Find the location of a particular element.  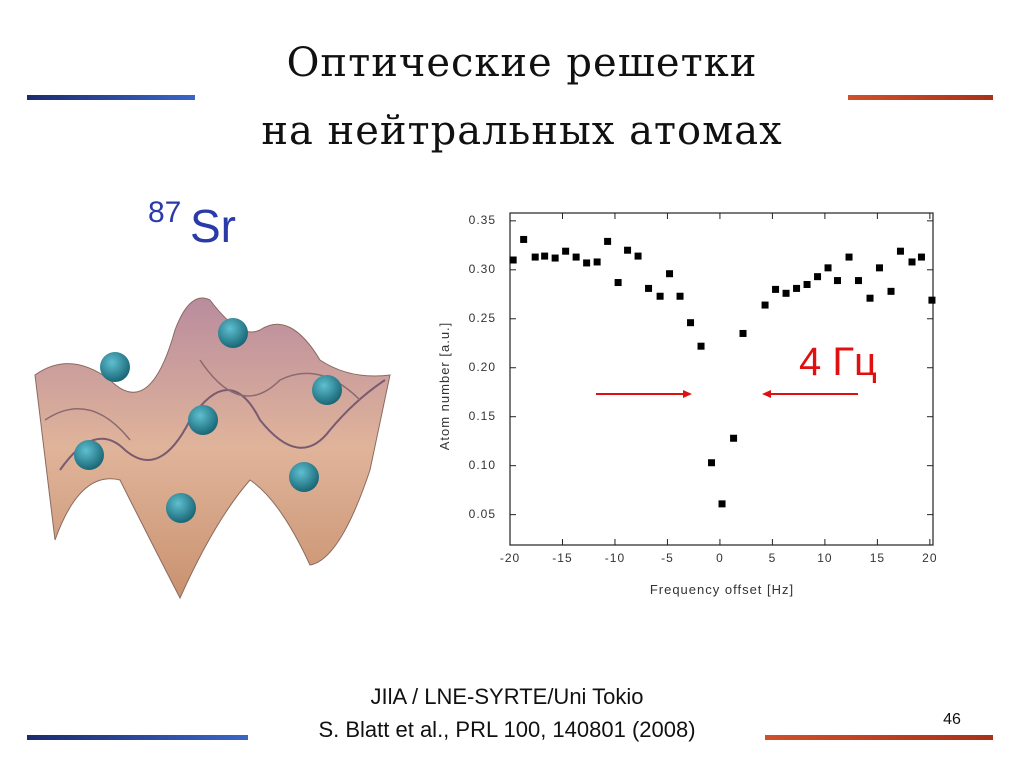

credit: JIlA / LNE-SYRTE/Uni Tokio is located at coordinates (506, 696).